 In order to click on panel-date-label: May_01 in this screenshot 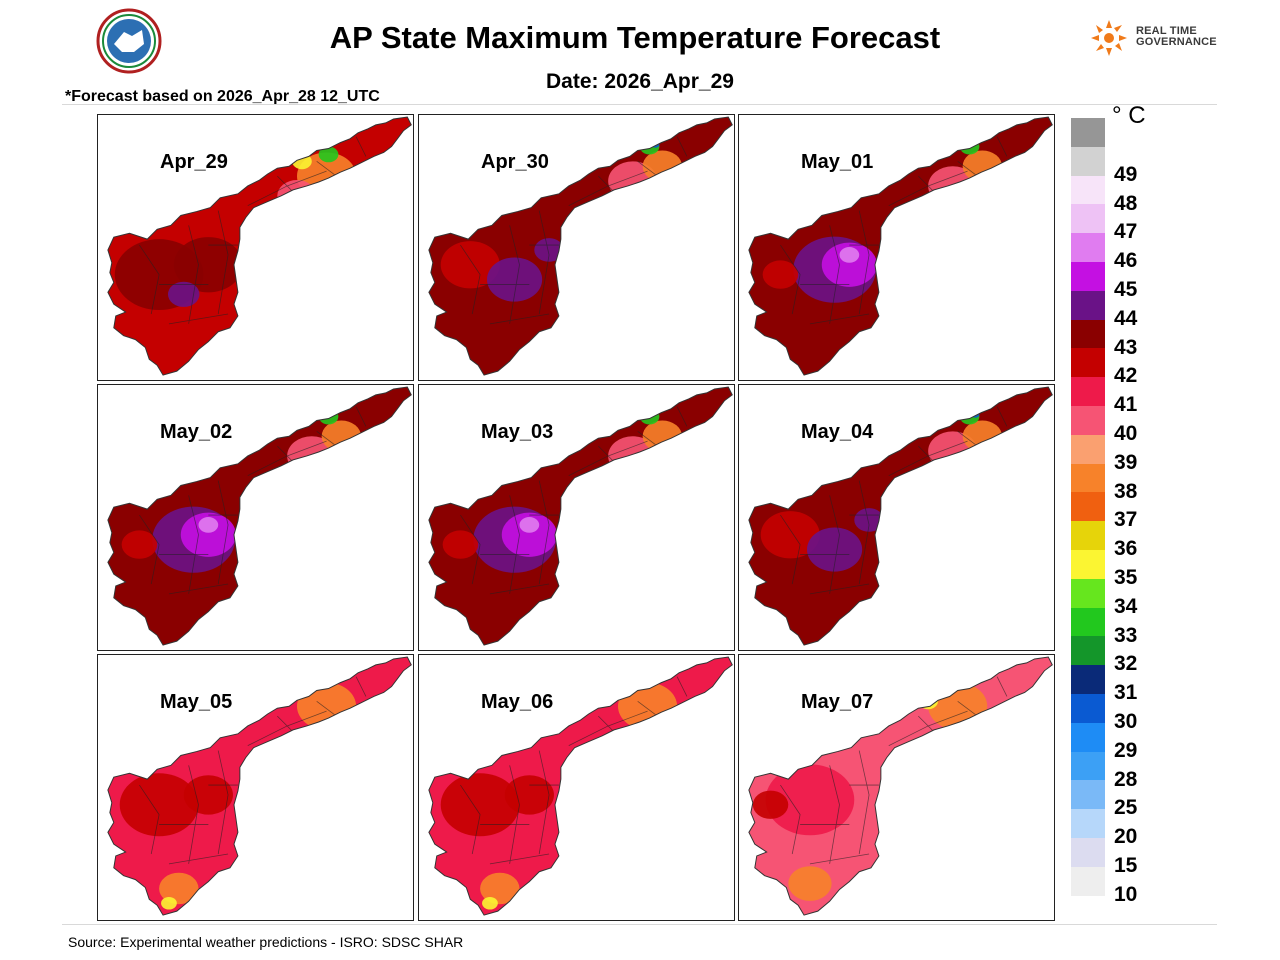, I will do `click(837, 162)`.